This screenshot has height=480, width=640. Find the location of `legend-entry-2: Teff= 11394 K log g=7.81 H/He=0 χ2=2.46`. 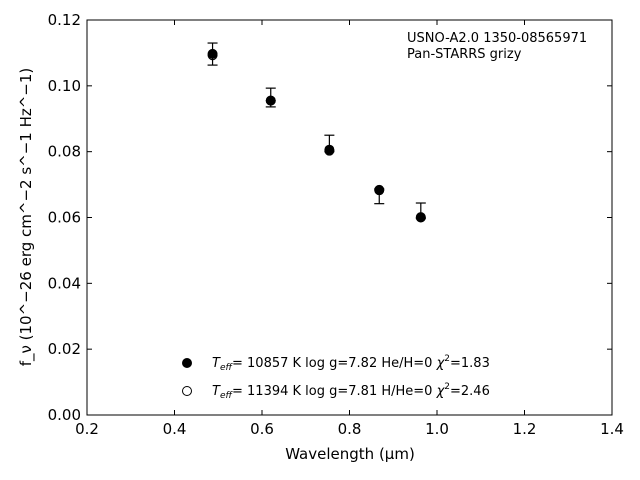

legend-entry-2: Teff= 11394 K log g=7.81 H/He=0 χ2=2.46 is located at coordinates (351, 391).